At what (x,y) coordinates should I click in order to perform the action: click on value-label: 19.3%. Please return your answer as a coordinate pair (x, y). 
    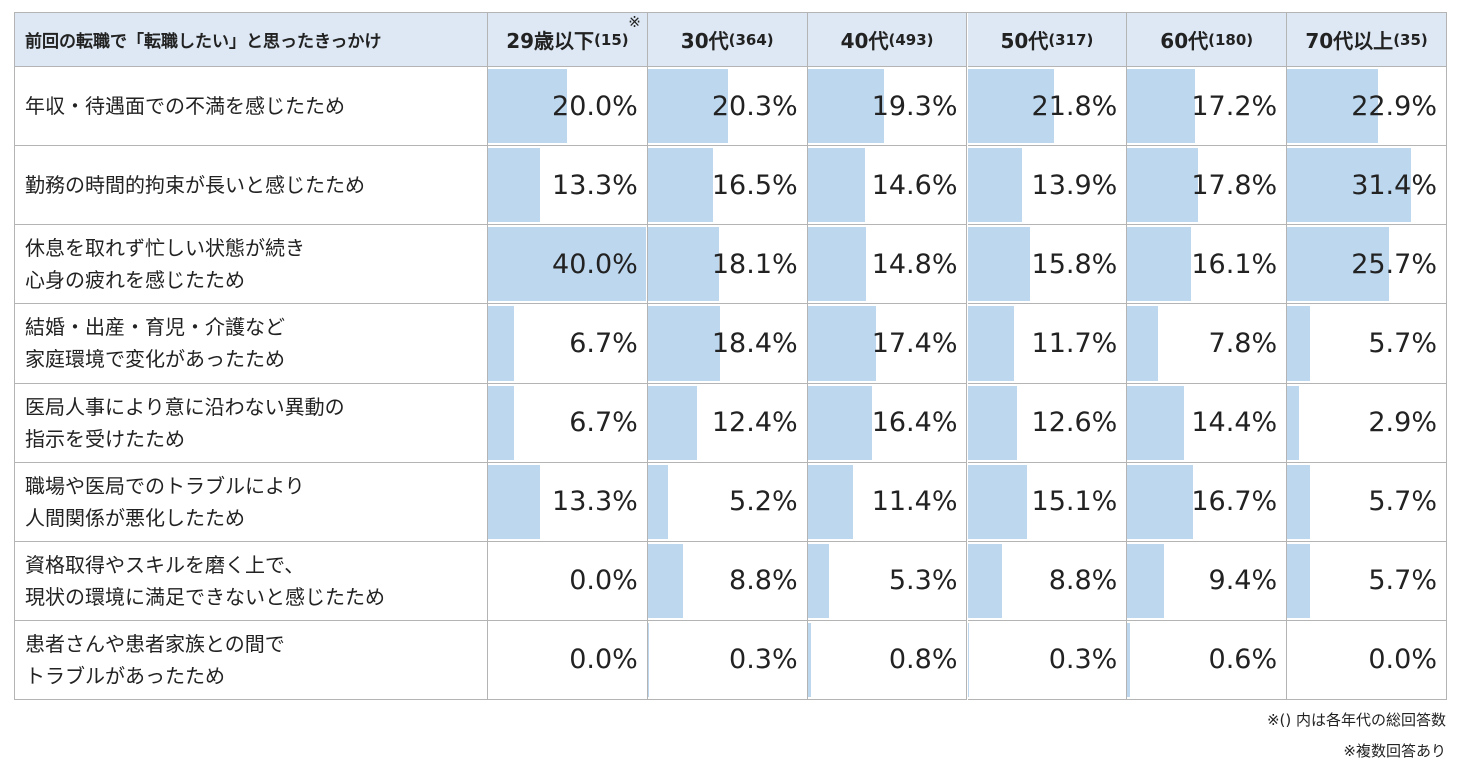
    Looking at the image, I should click on (914, 106).